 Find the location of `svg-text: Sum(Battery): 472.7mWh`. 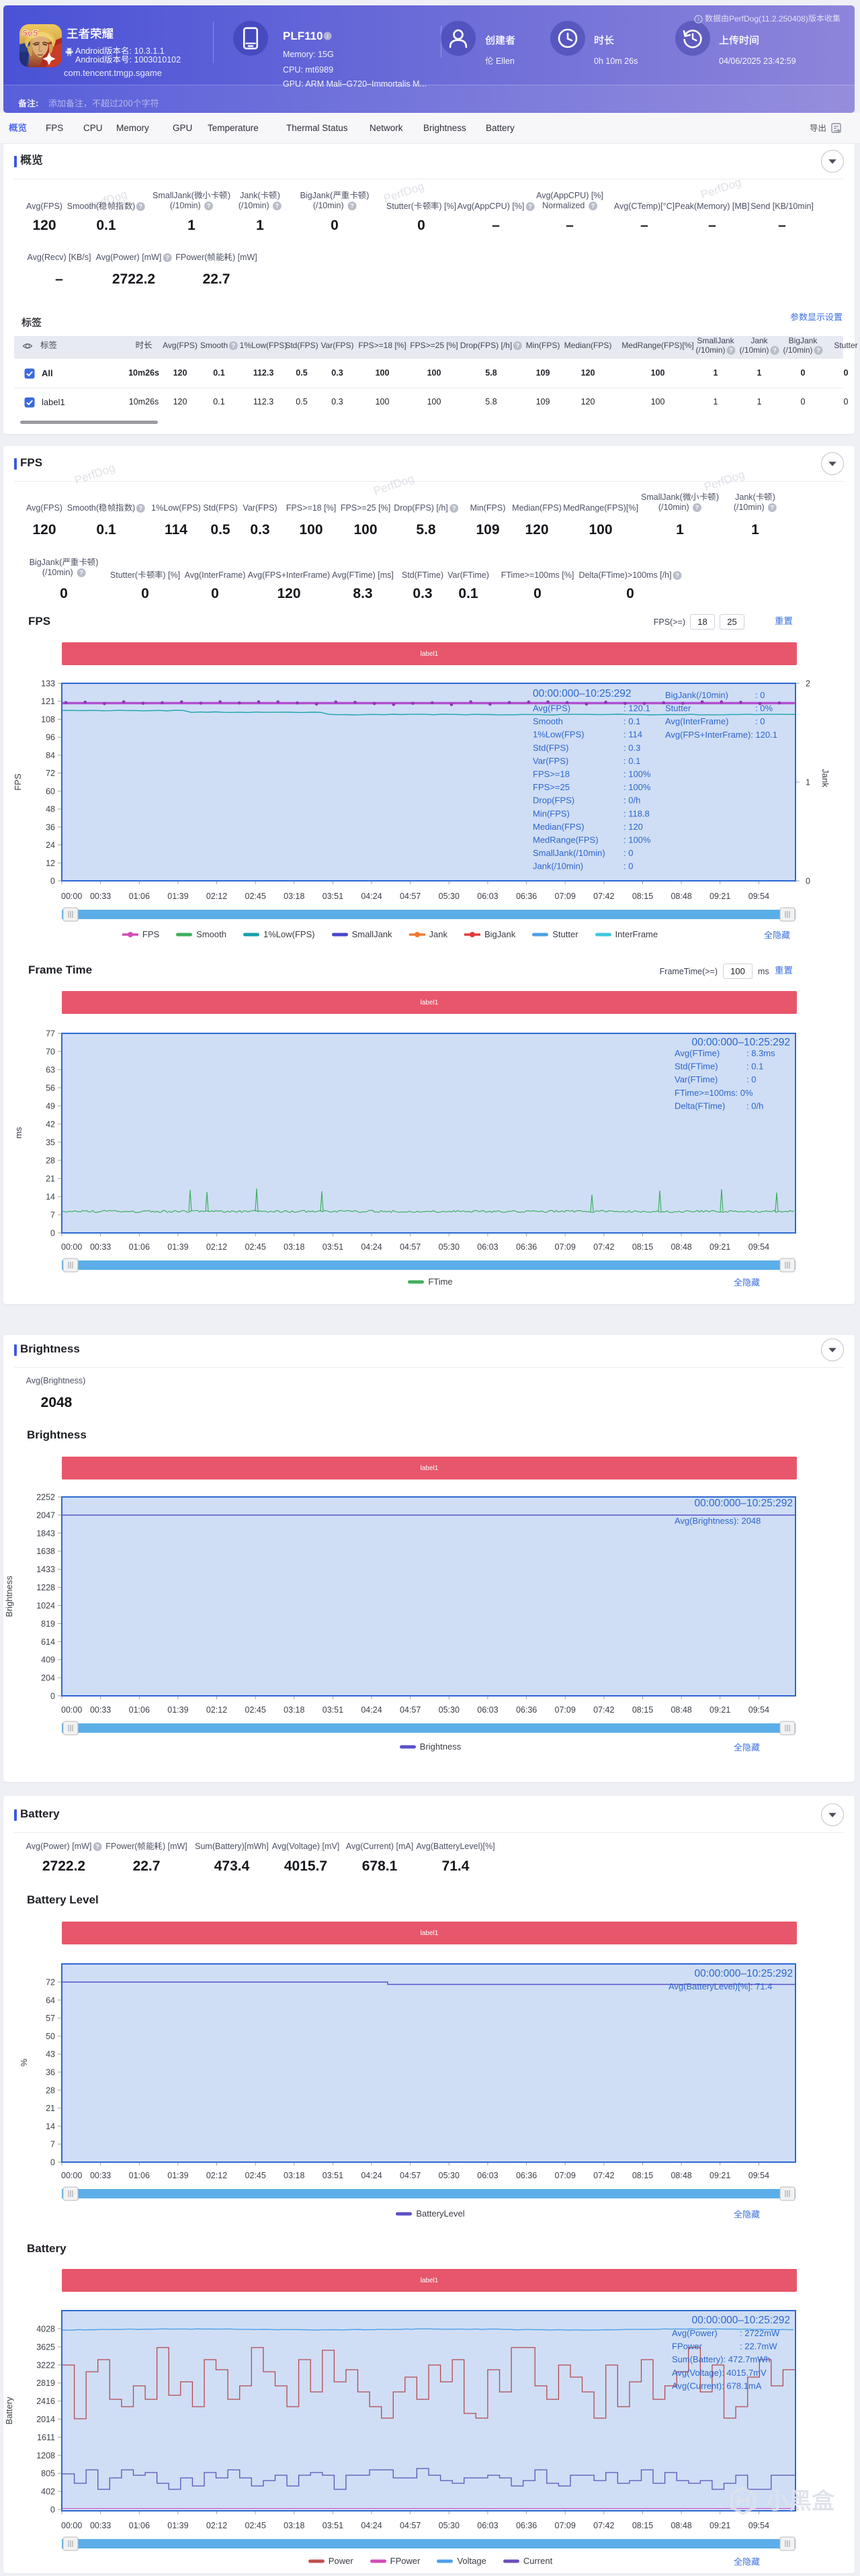

svg-text: Sum(Battery): 472.7mWh is located at coordinates (721, 2359).